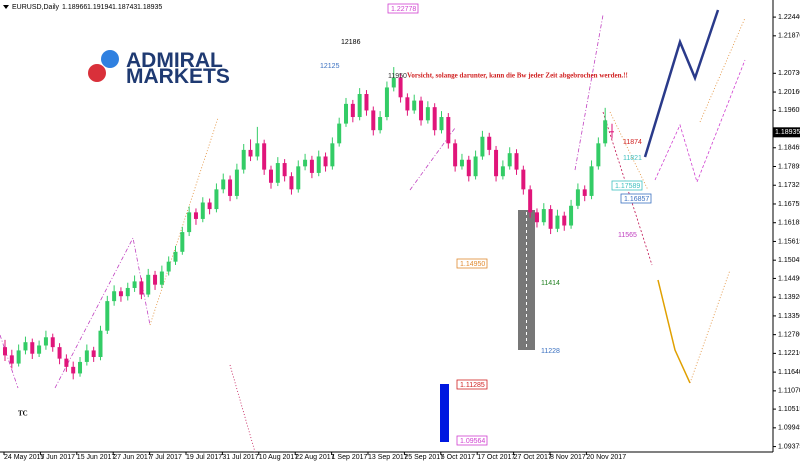 The image size is (800, 461). Describe the element at coordinates (23, 414) in the screenshot. I see `annotation: TC` at that location.